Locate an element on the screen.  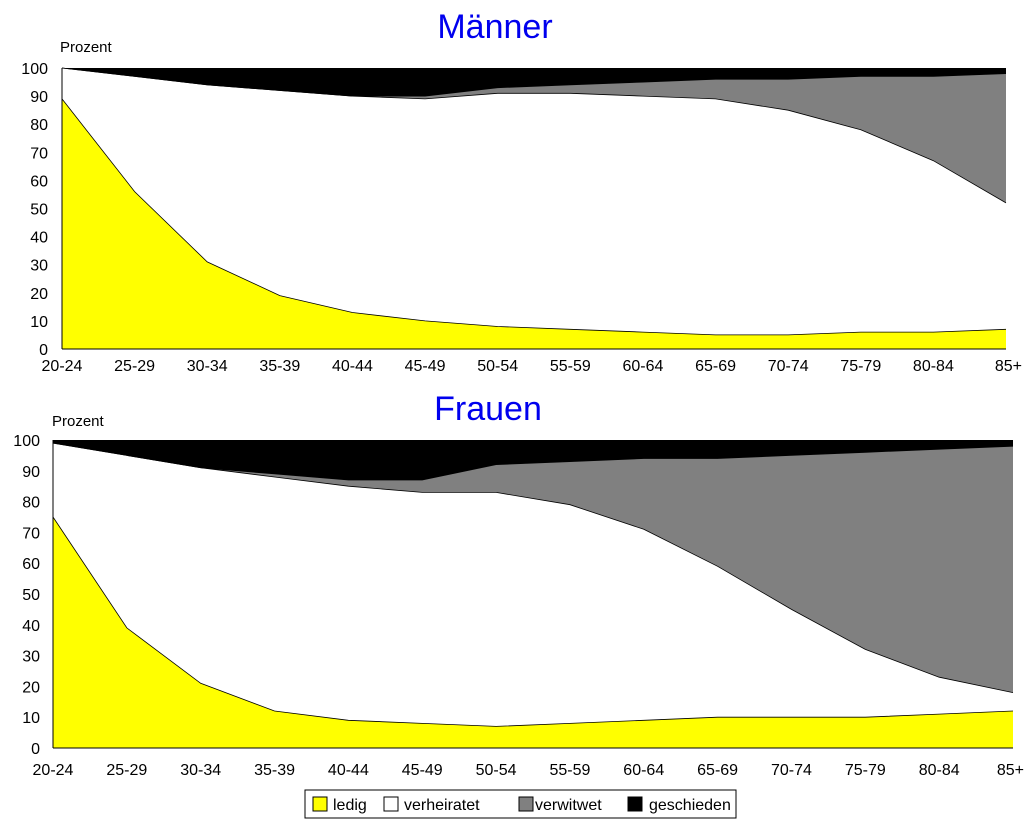
chart-title: Frauen is located at coordinates (488, 409).